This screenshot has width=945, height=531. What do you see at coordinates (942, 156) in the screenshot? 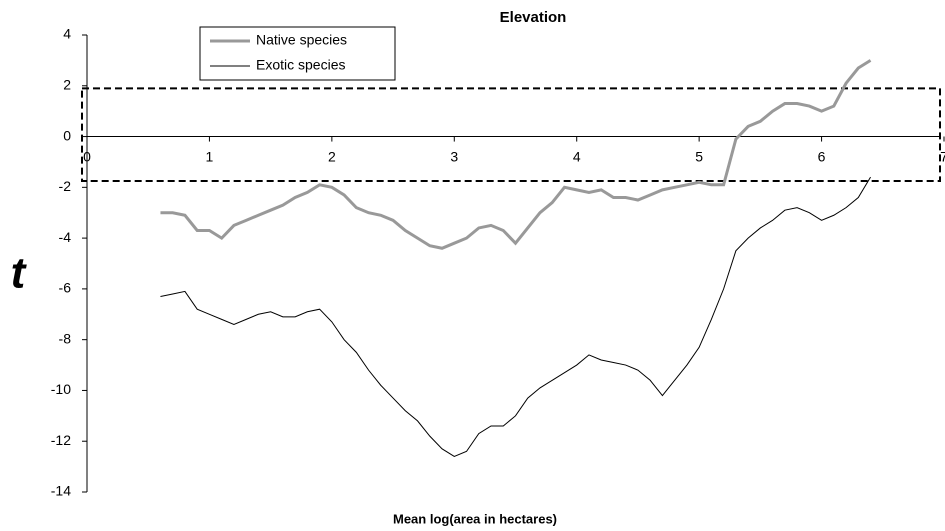
I see `x-tick-label: 7` at bounding box center [942, 156].